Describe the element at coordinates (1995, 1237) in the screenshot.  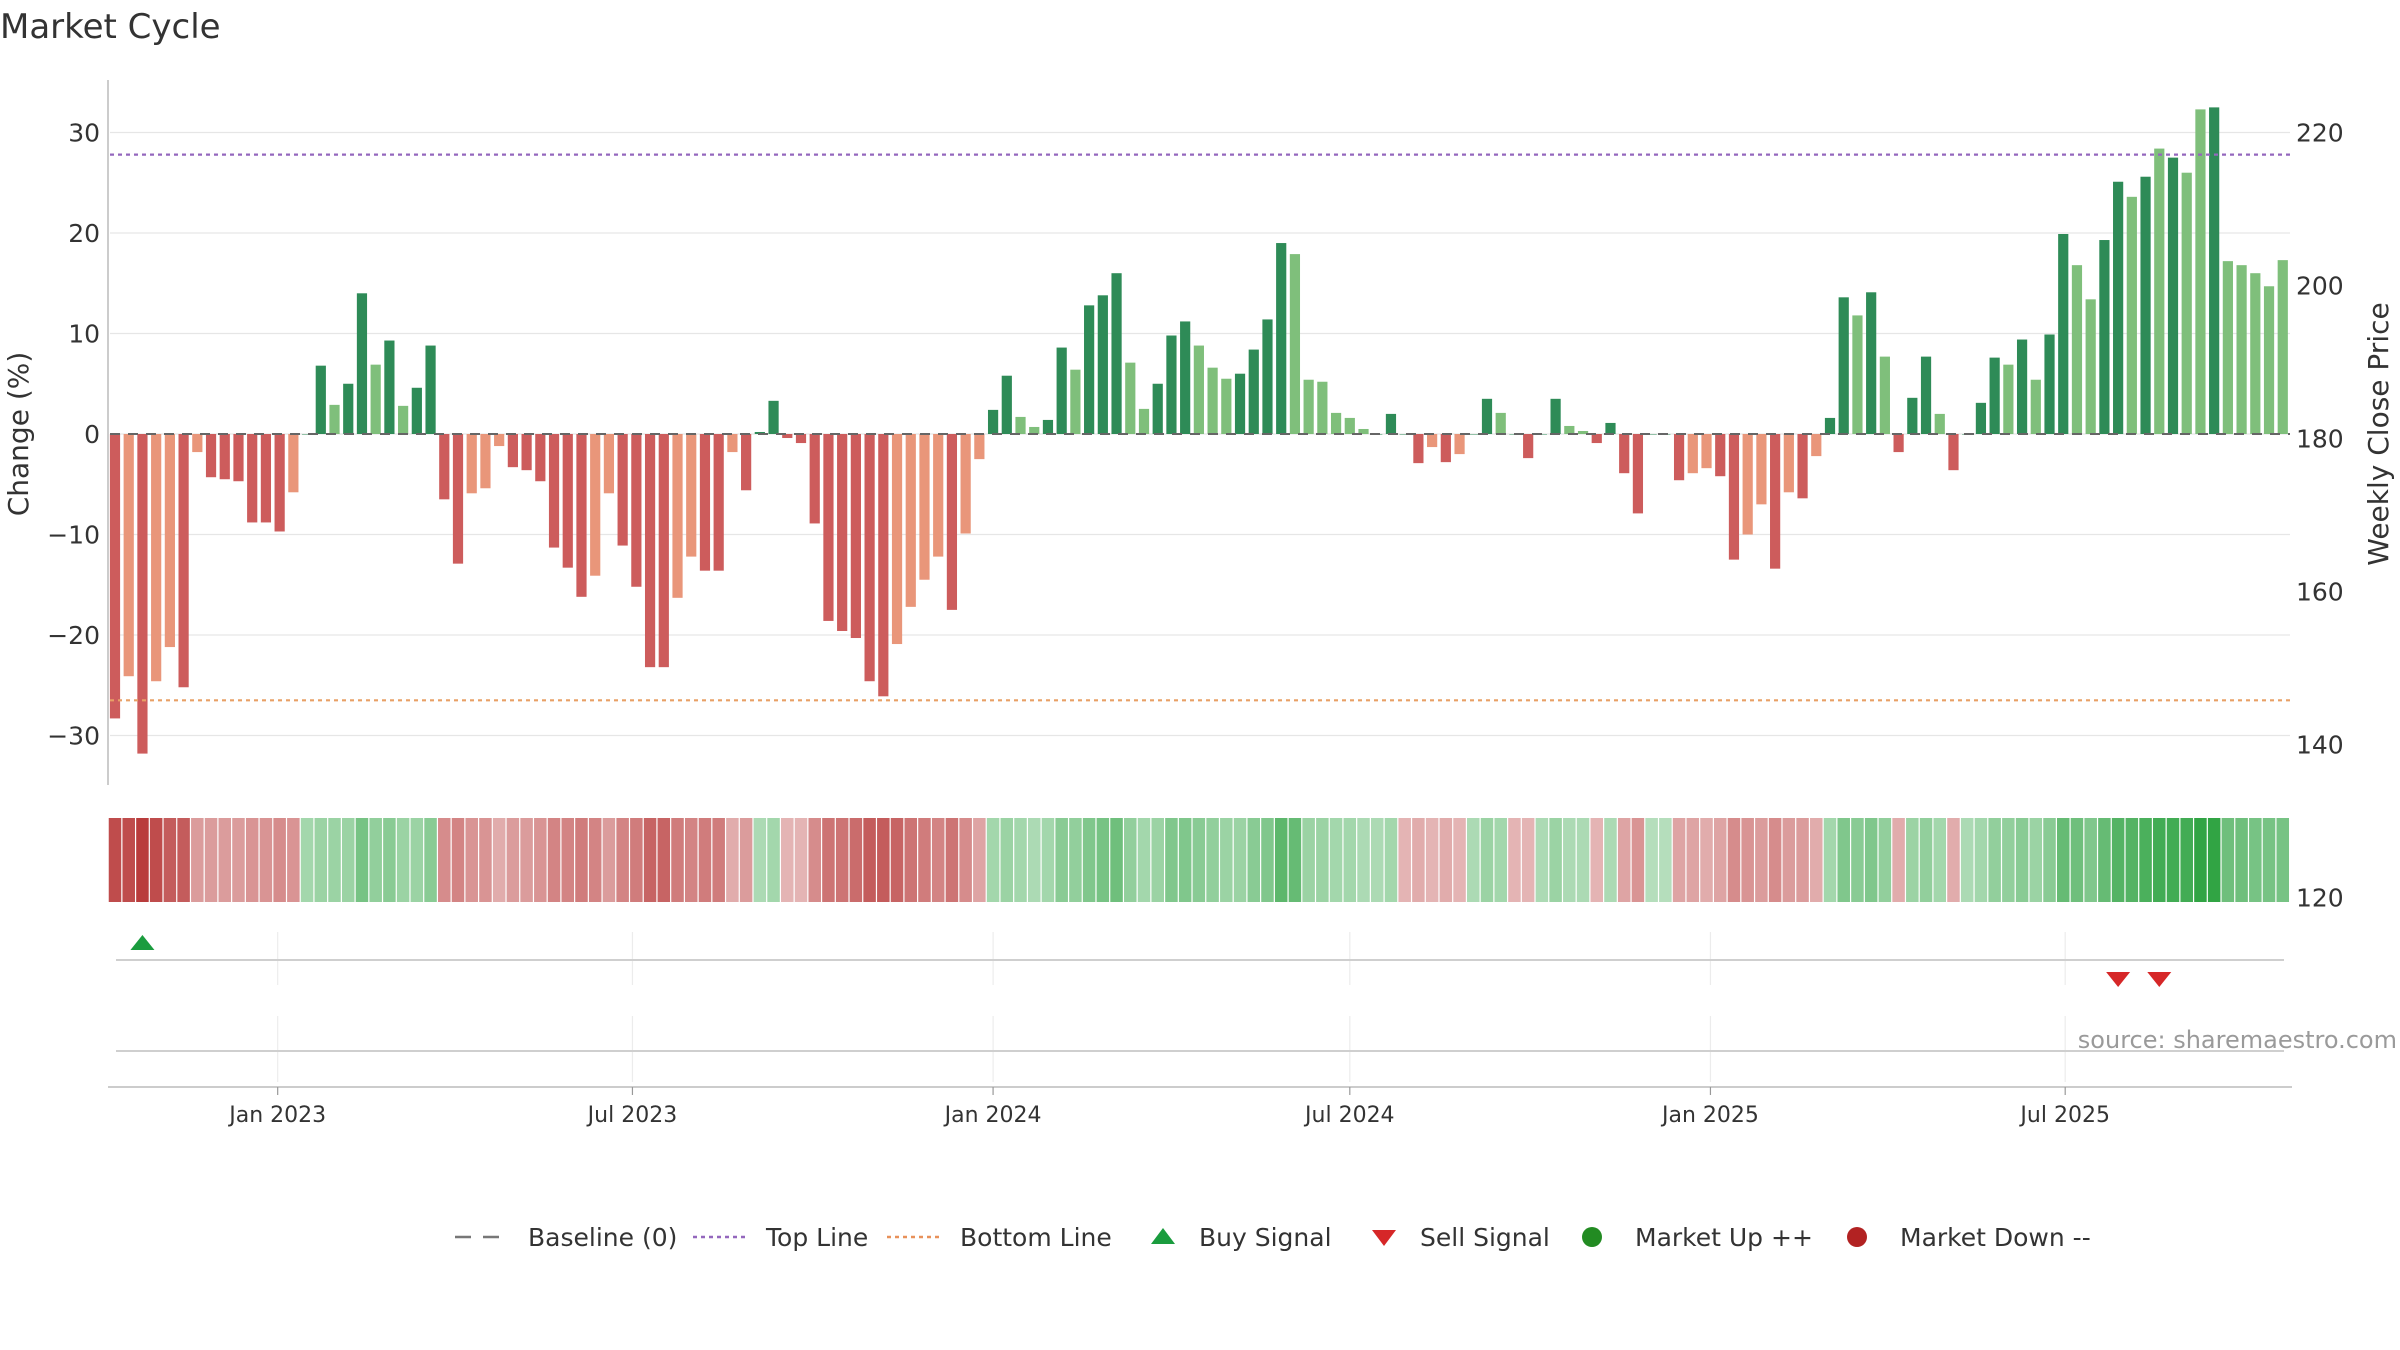
I see `legend-label: Market Down --` at that location.